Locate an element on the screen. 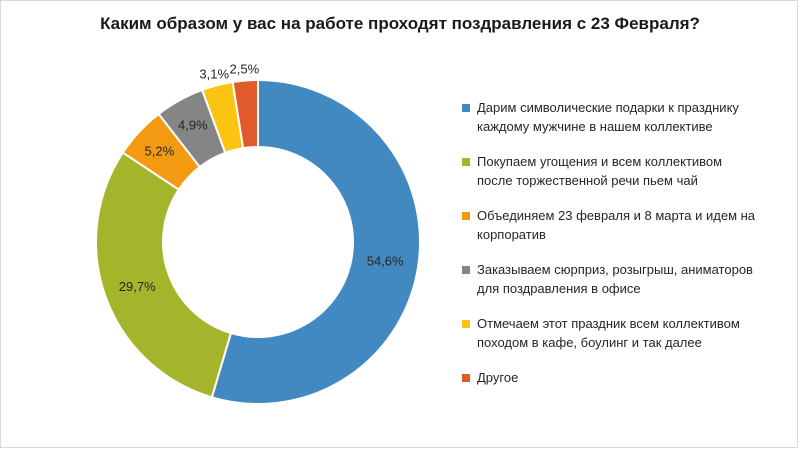 Image resolution: width=800 pixels, height=450 pixels. legend-item-6: Другое is located at coordinates (627, 377).